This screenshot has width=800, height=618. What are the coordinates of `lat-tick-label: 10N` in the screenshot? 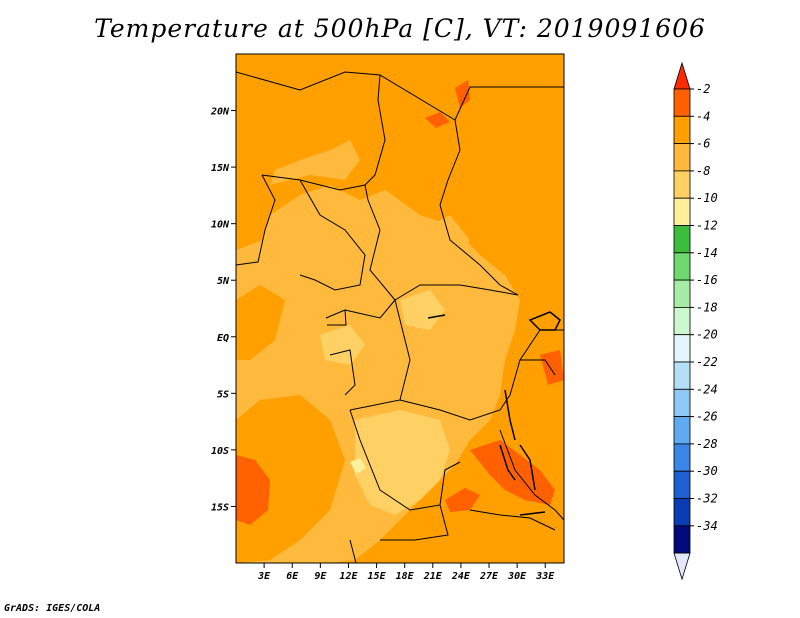 It's located at (220, 225).